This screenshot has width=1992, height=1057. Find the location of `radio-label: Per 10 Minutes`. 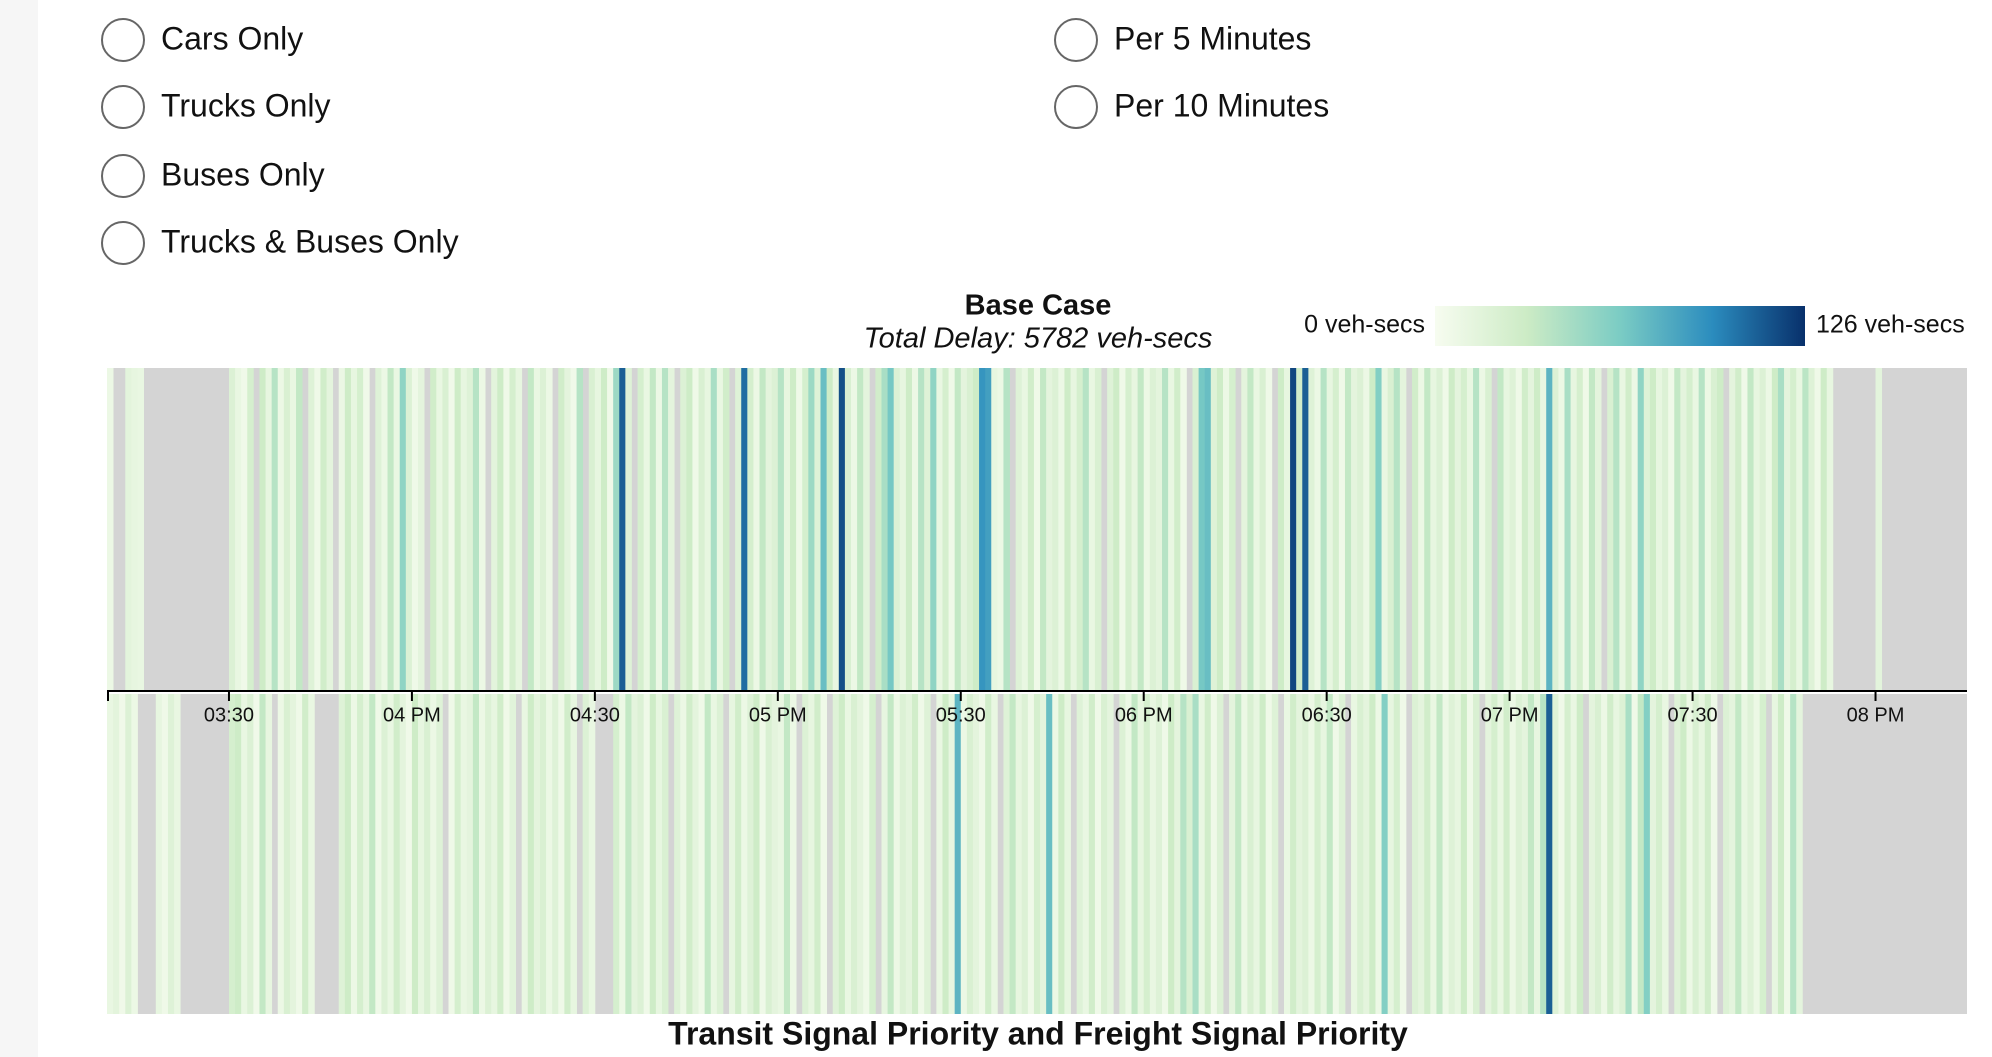

radio-label: Per 10 Minutes is located at coordinates (1221, 105).